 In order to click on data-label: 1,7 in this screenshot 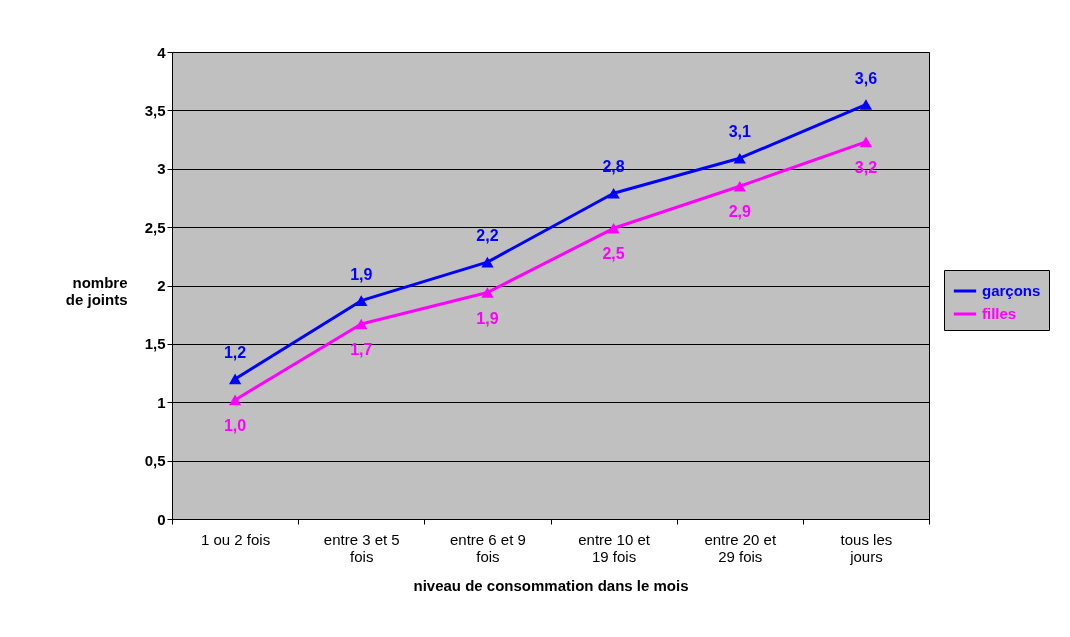, I will do `click(361, 350)`.